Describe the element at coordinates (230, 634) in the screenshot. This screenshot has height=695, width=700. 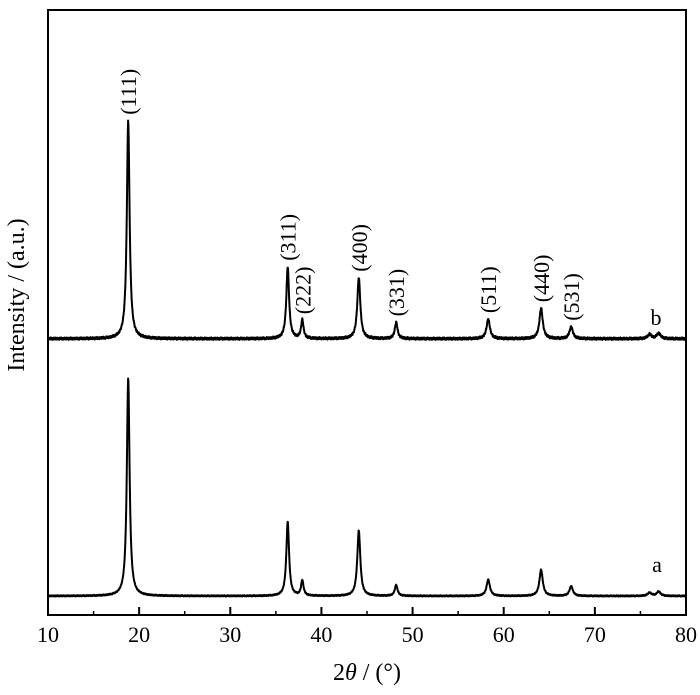
I see `x-tick-label: 30` at that location.